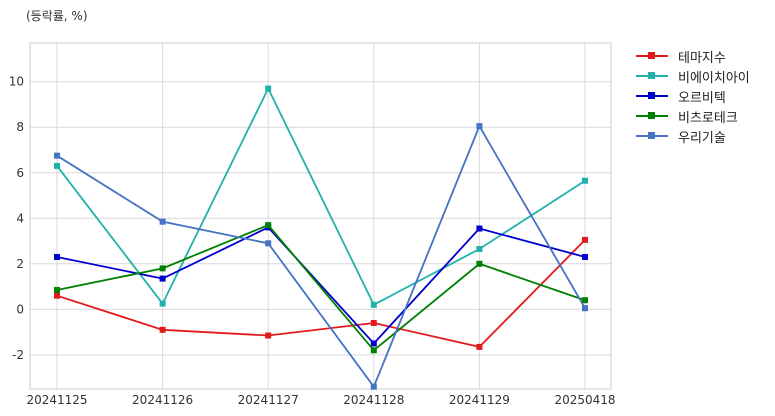 Image resolution: width=775 pixels, height=416 pixels. I want to click on legend-item: 테마지수, so click(693, 56).